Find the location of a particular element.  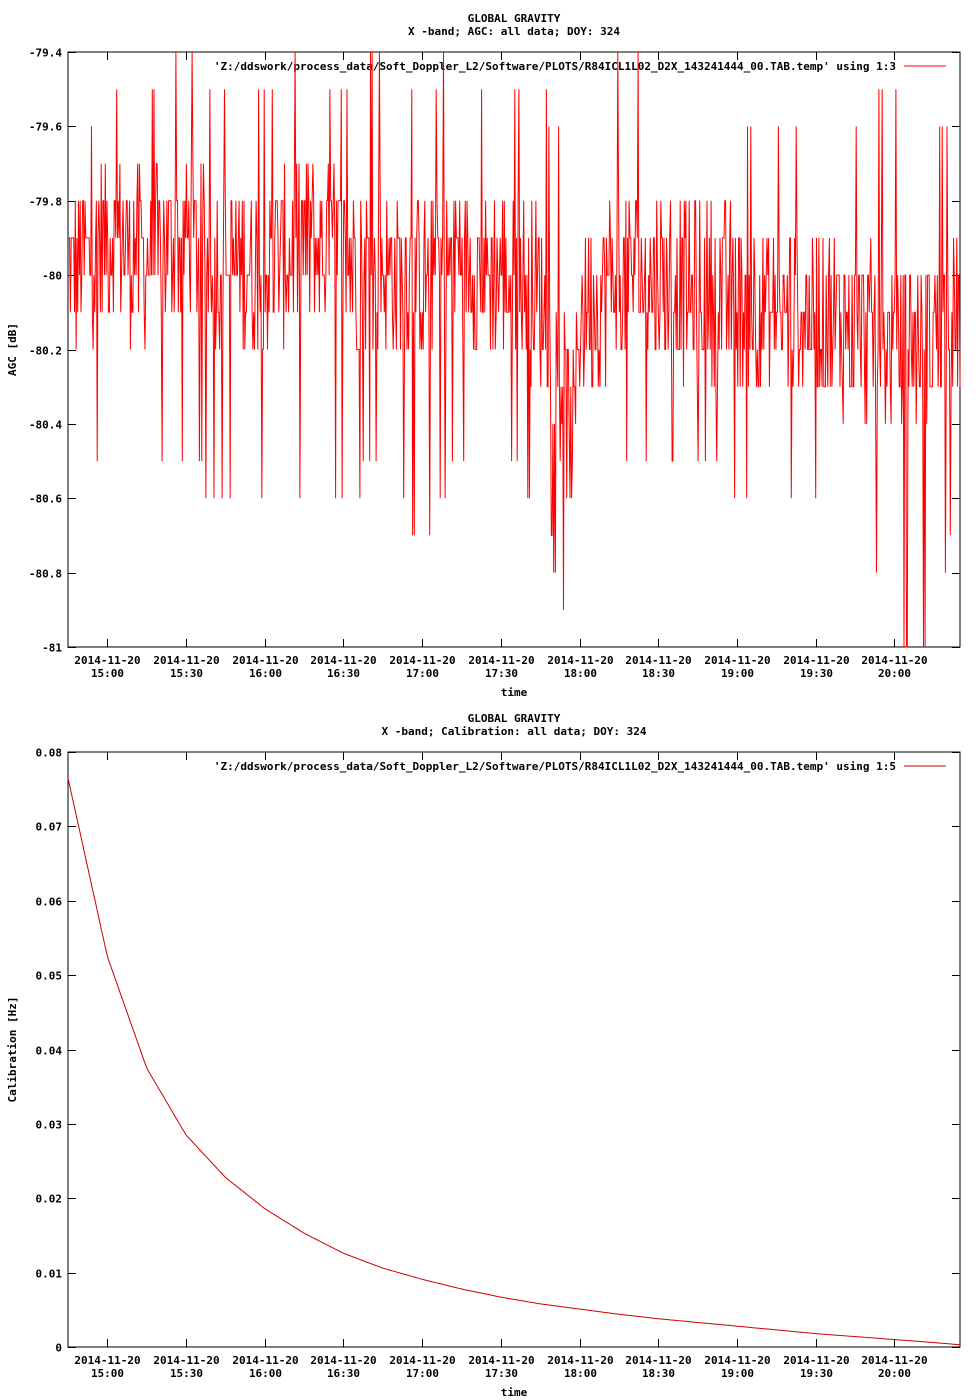

agc-x-tick-time-label: 16:00 is located at coordinates (265, 673).